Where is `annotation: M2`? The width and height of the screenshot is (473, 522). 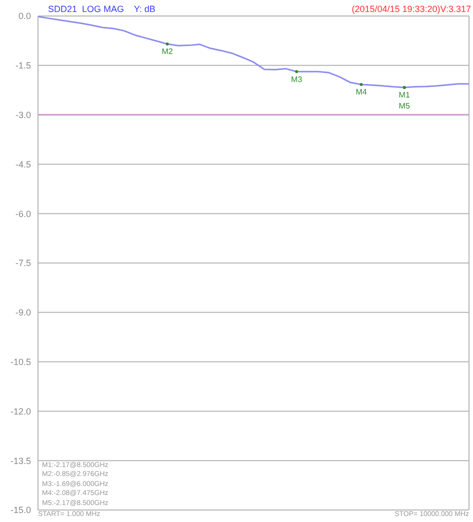
annotation: M2 is located at coordinates (168, 51).